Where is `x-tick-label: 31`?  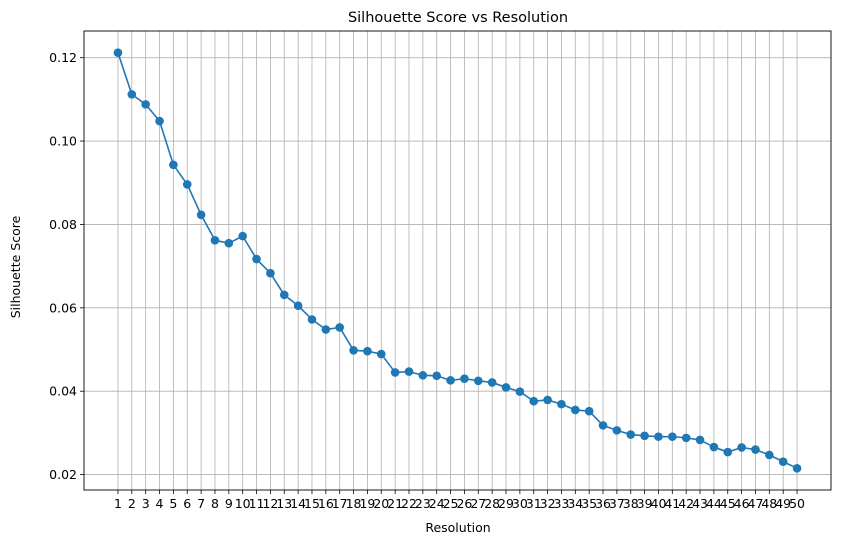 x-tick-label: 31 is located at coordinates (534, 503).